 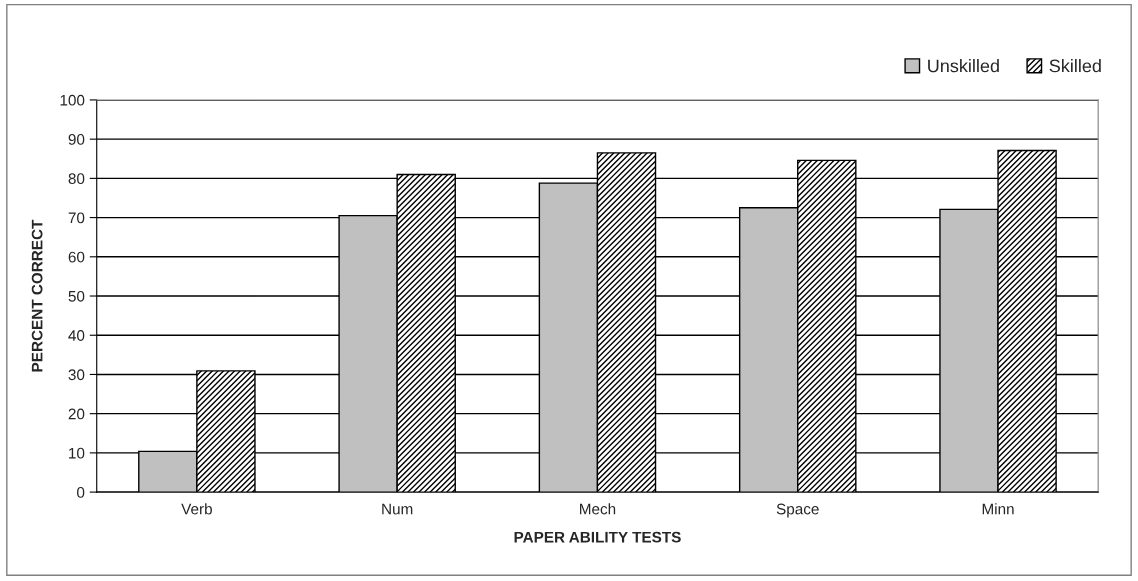 What do you see at coordinates (397, 509) in the screenshot?
I see `x-tick-label: Num` at bounding box center [397, 509].